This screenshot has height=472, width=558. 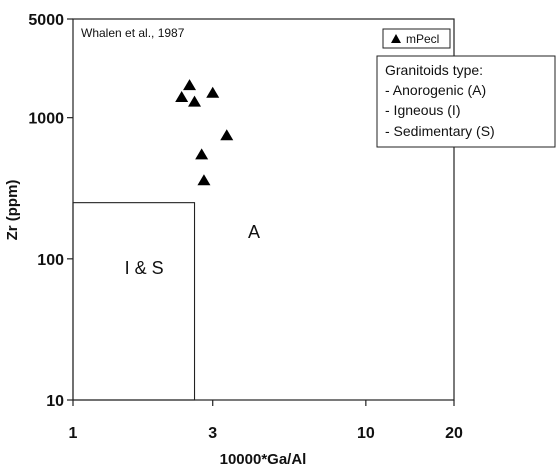 I want to click on x-tick-label: 3, so click(x=212, y=433).